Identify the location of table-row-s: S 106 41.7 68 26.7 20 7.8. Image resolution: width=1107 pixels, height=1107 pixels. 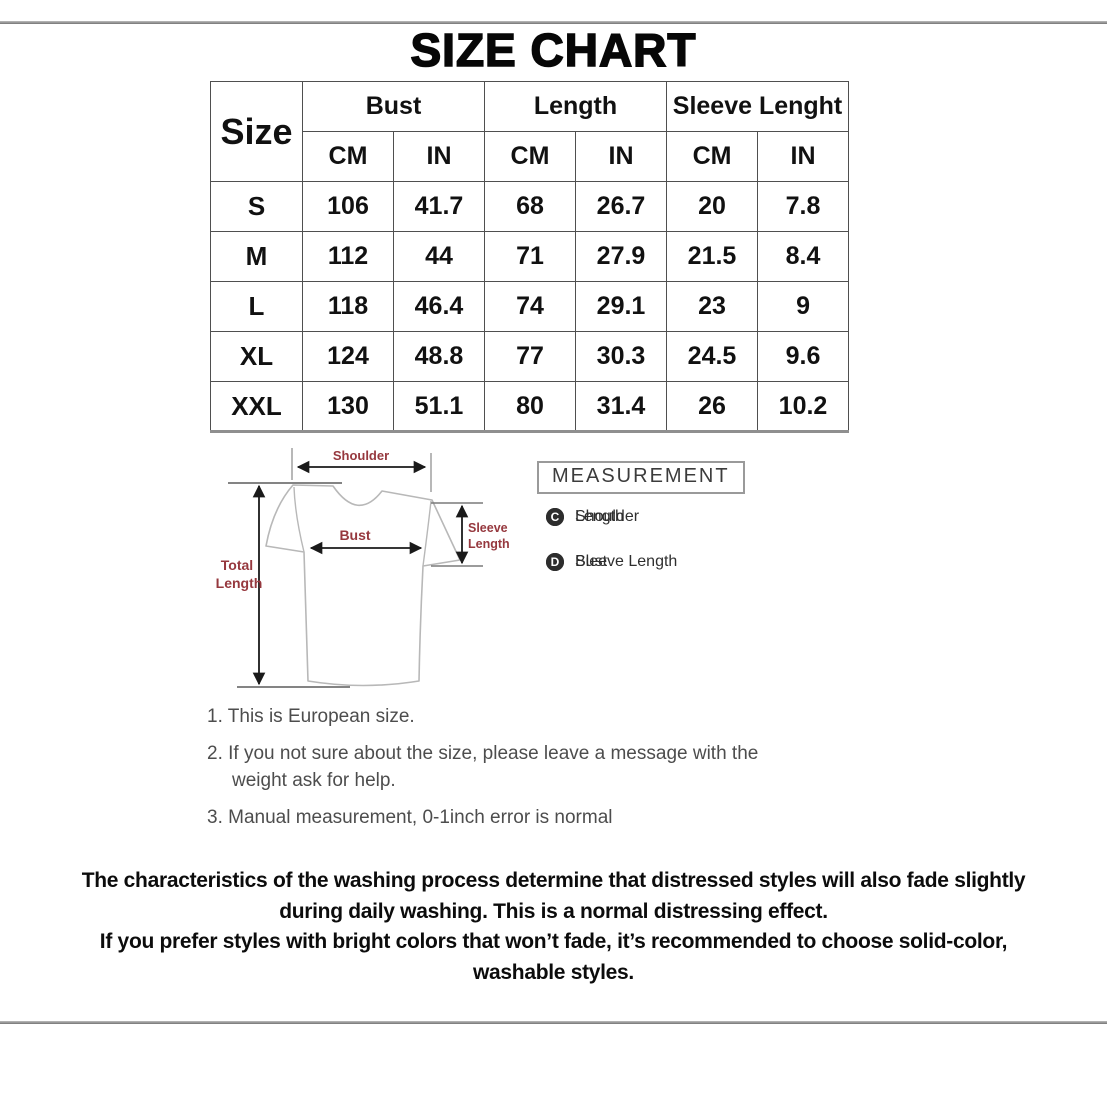
(530, 206).